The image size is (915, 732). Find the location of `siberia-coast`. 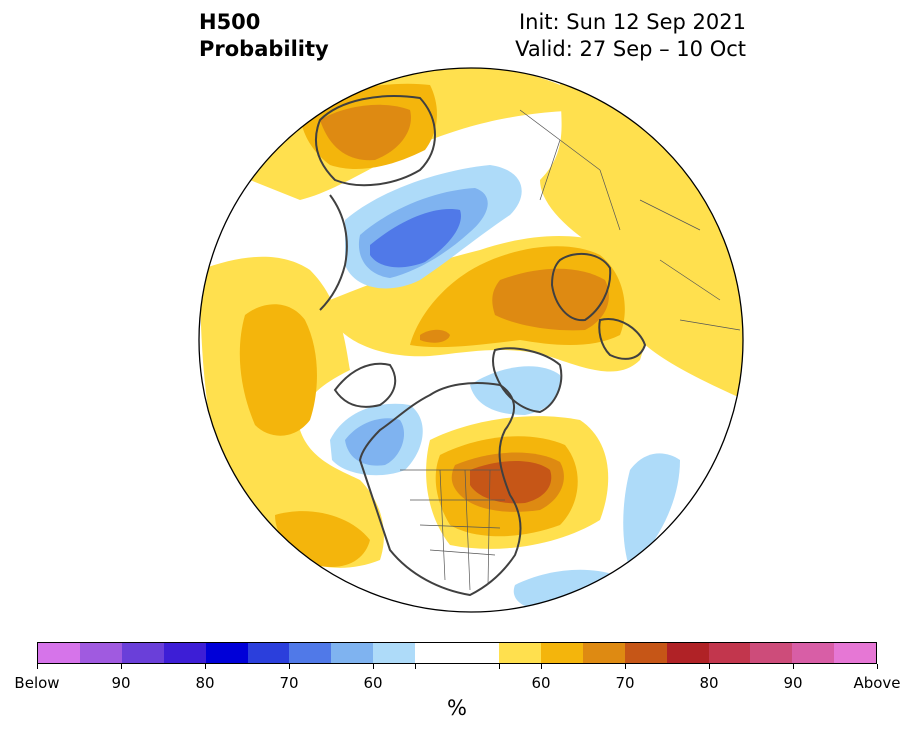

siberia-coast is located at coordinates (375, 141).